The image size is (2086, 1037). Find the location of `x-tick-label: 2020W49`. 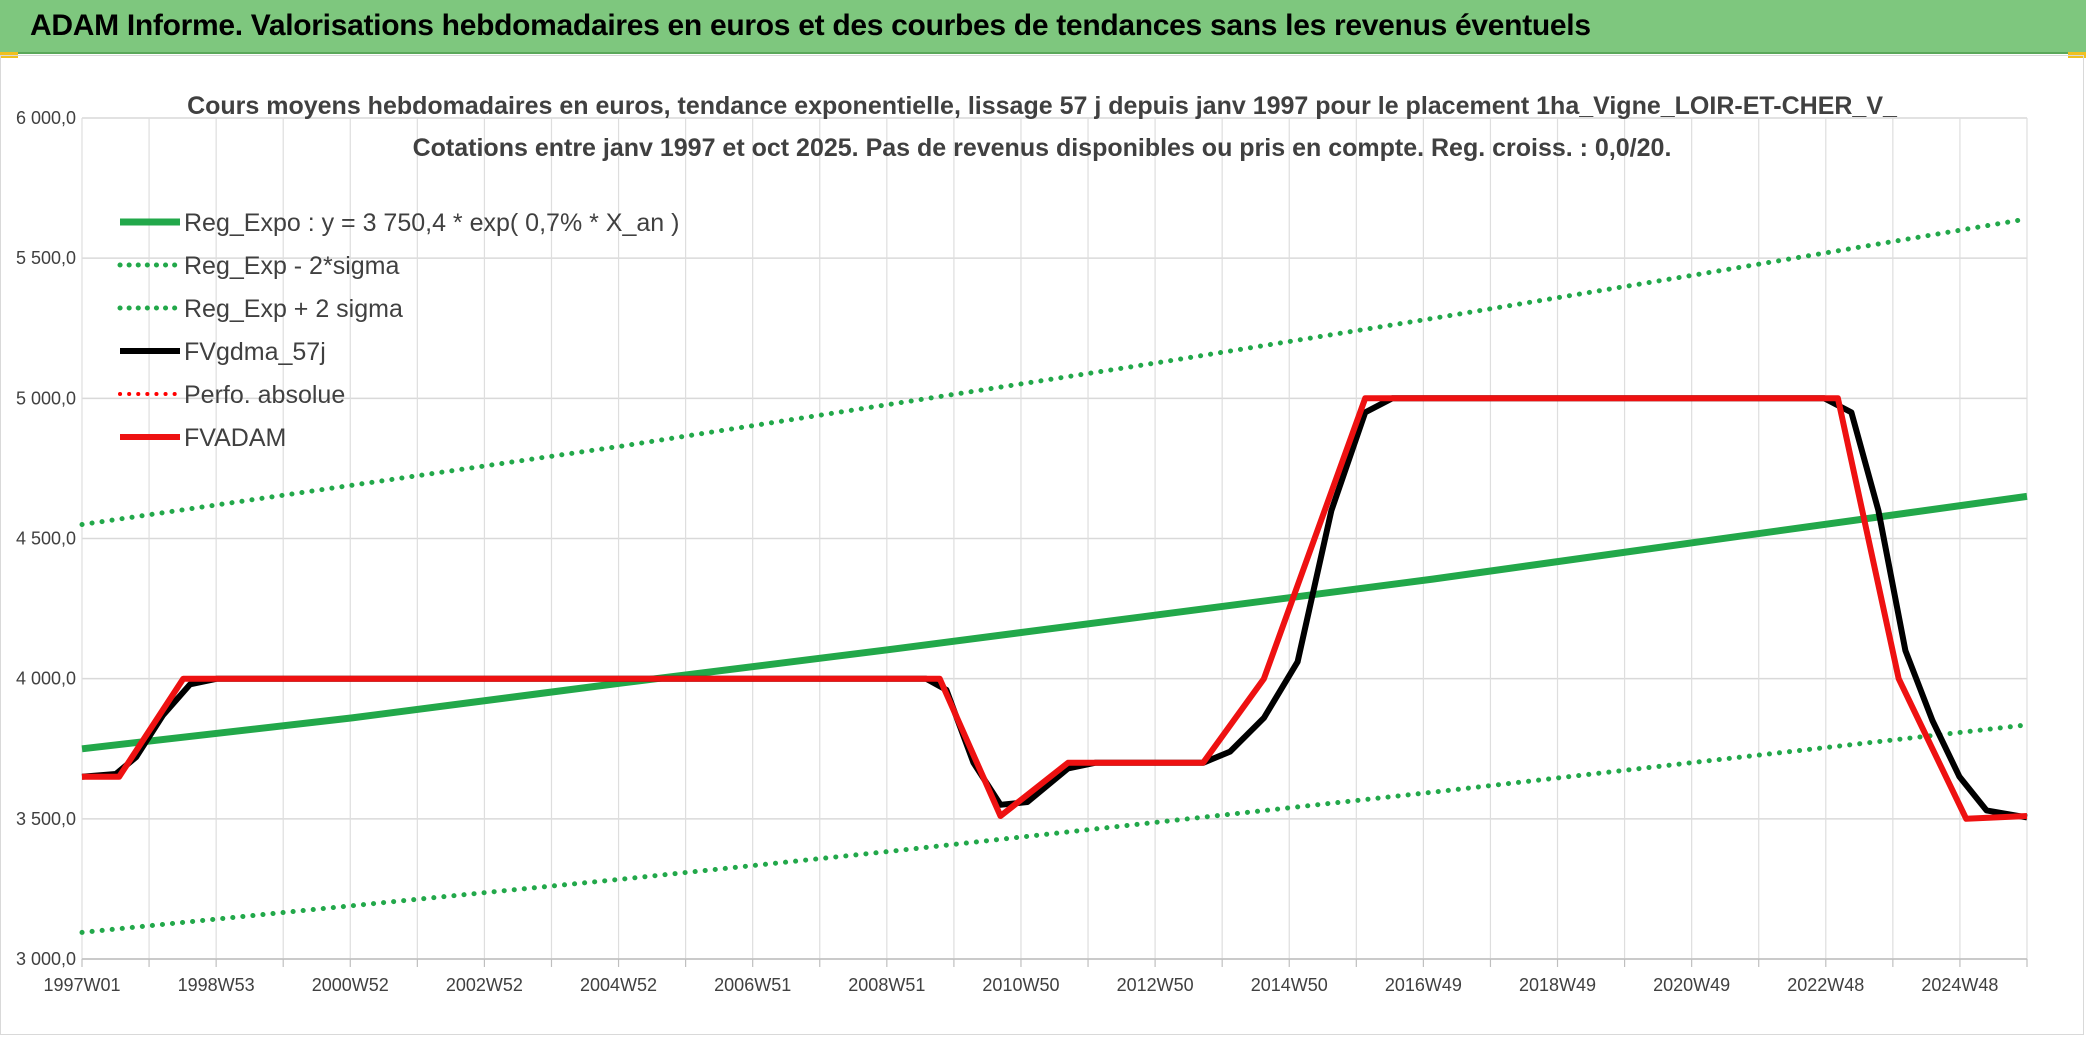

x-tick-label: 2020W49 is located at coordinates (1691, 985).